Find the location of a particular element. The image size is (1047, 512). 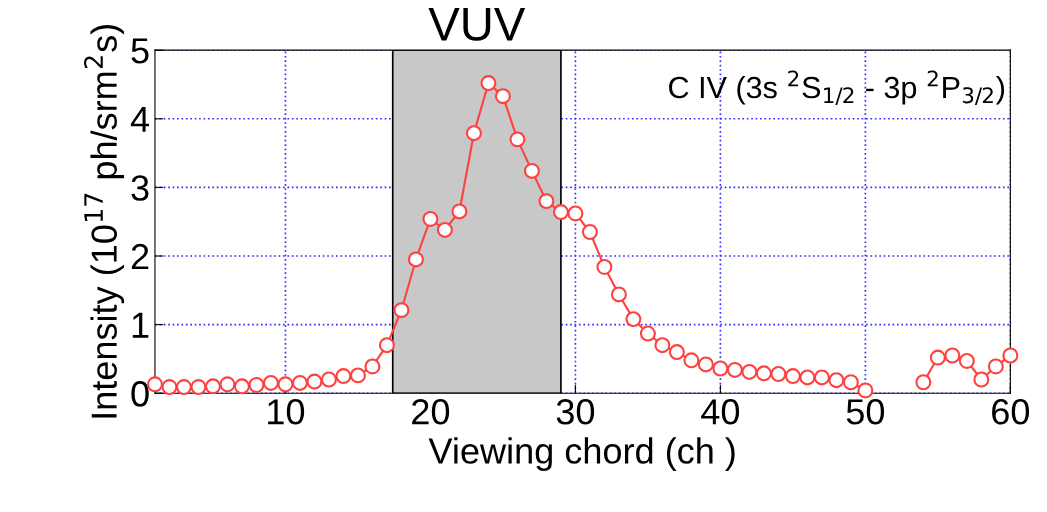

y-tick-label: 5 is located at coordinates (140, 51).